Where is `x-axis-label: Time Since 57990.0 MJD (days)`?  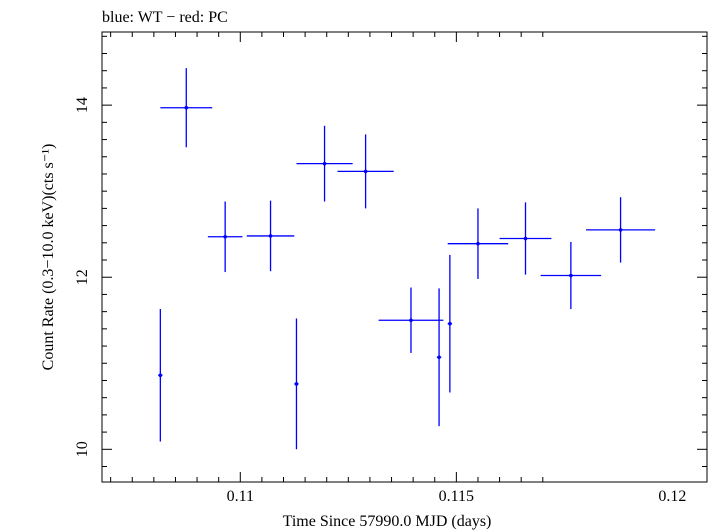 x-axis-label: Time Since 57990.0 MJD (days) is located at coordinates (387, 521).